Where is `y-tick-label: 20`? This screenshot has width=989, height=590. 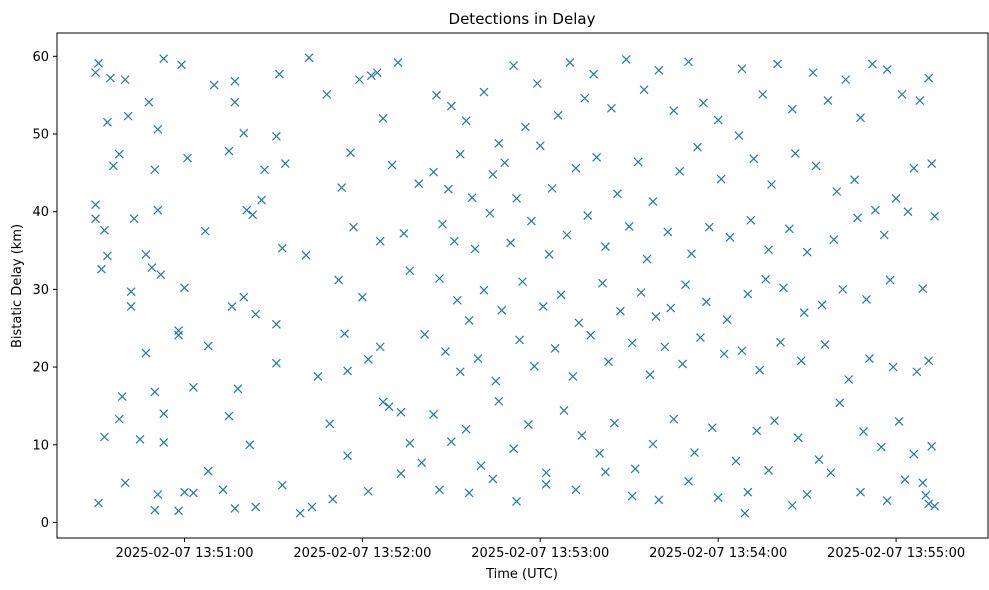
y-tick-label: 20 is located at coordinates (40, 368).